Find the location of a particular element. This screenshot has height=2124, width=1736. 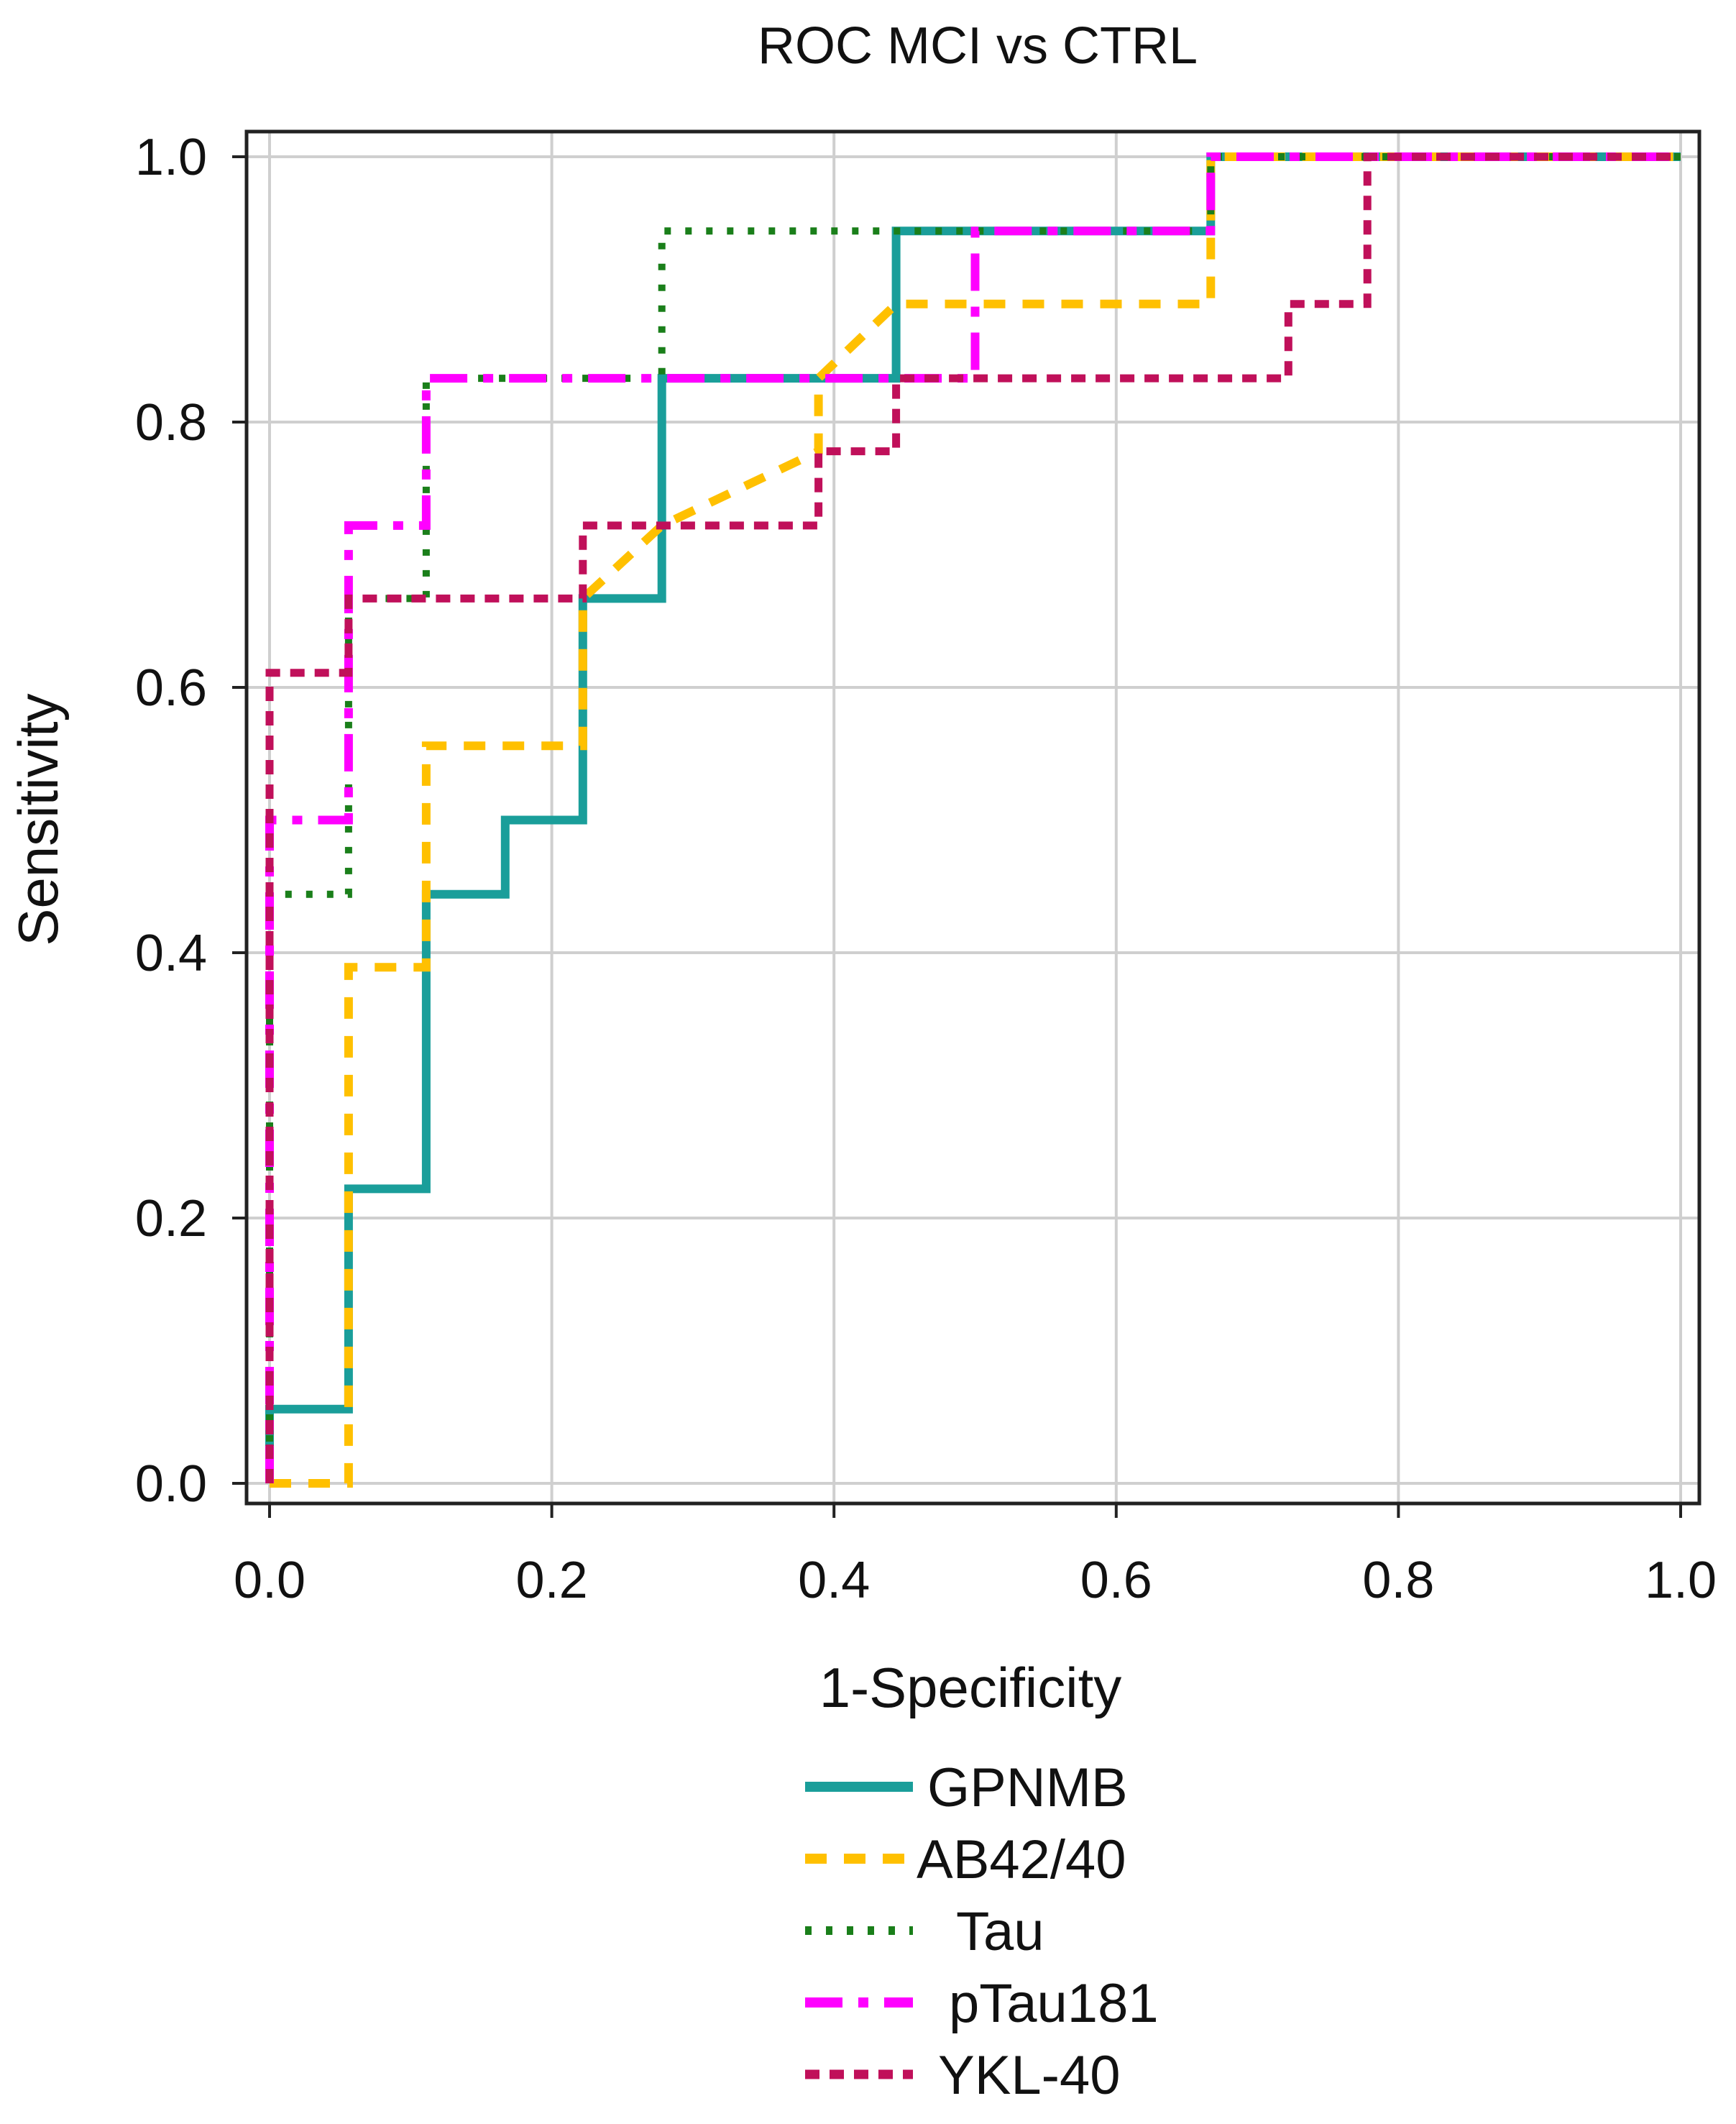

y-tick-label: 0.4 is located at coordinates (171, 953).